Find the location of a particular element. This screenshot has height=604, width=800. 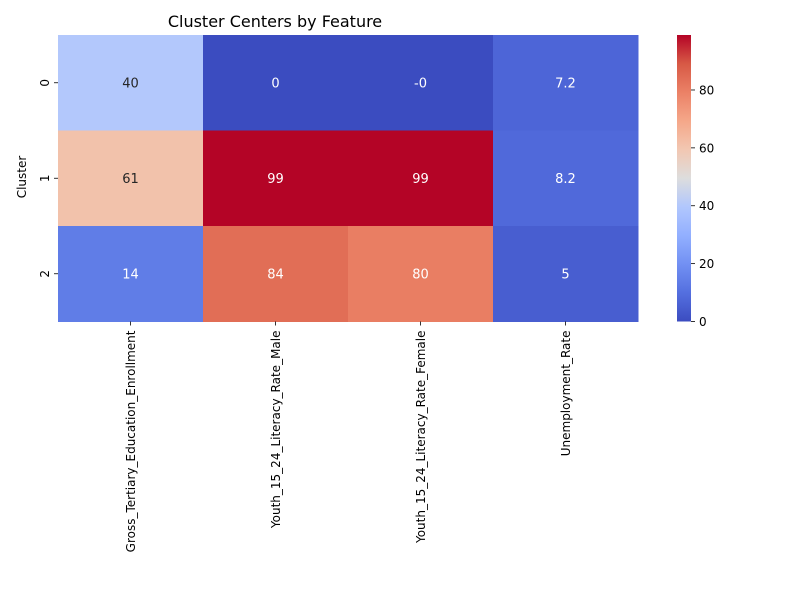

cell-annotation: 40 is located at coordinates (130, 83).